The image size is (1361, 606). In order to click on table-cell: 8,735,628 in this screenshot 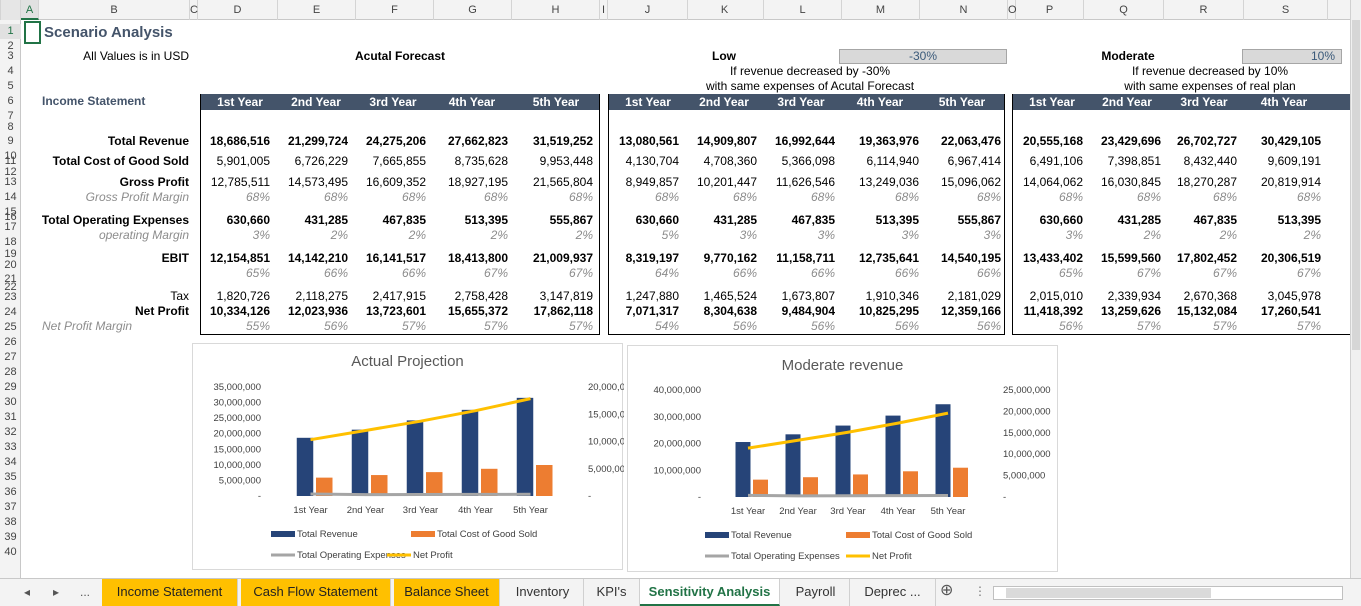, I will do `click(481, 161)`.